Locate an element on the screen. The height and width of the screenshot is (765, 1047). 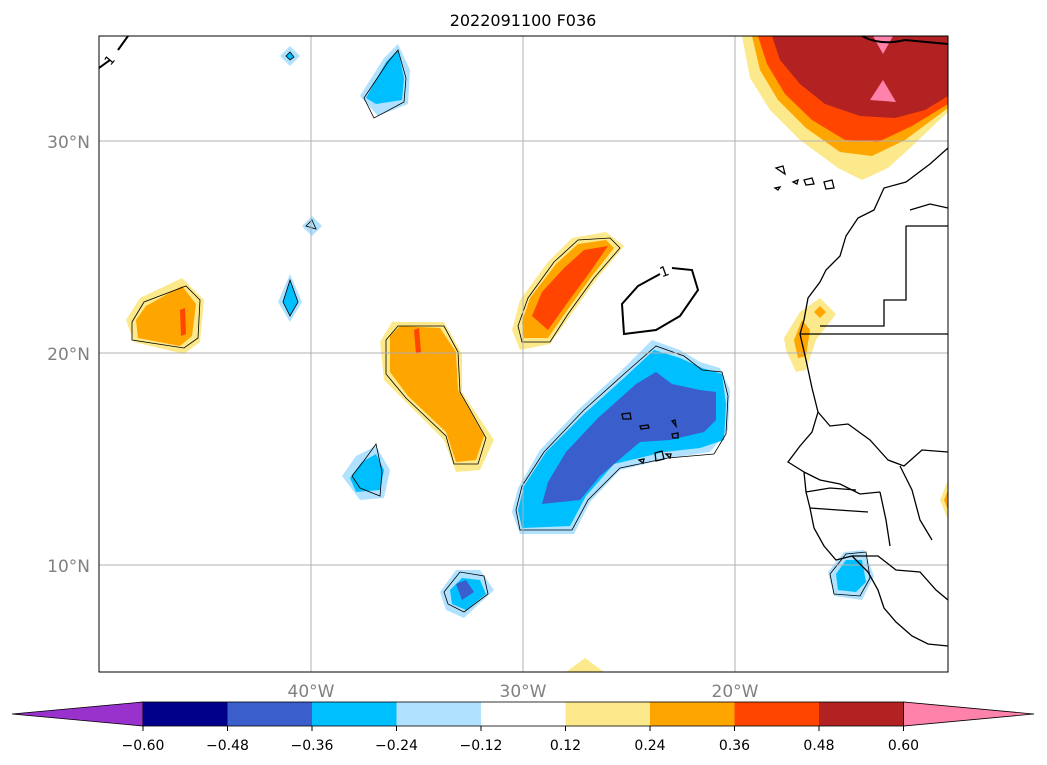
cold-anomaly-small-spots is located at coordinates (300, 184).